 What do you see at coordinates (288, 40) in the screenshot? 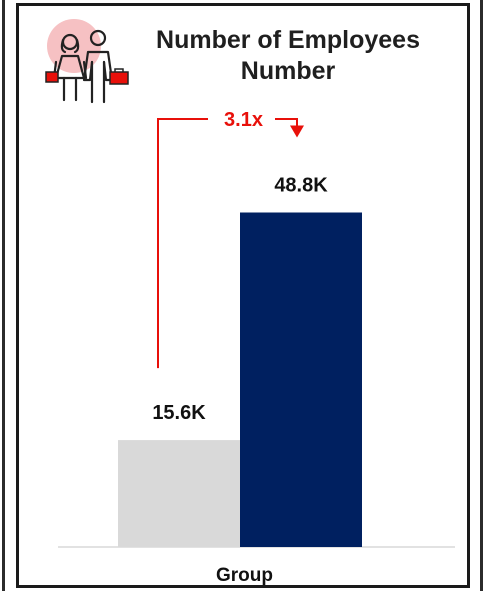
I see `chart-title: Number of Employees` at bounding box center [288, 40].